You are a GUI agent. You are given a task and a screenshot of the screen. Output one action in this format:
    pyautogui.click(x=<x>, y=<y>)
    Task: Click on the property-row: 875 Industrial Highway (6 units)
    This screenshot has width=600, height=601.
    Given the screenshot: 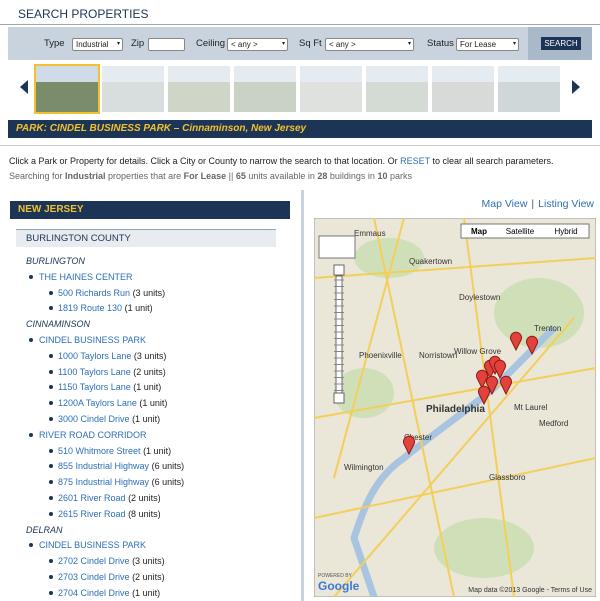 What is the action you would take?
    pyautogui.click(x=121, y=482)
    